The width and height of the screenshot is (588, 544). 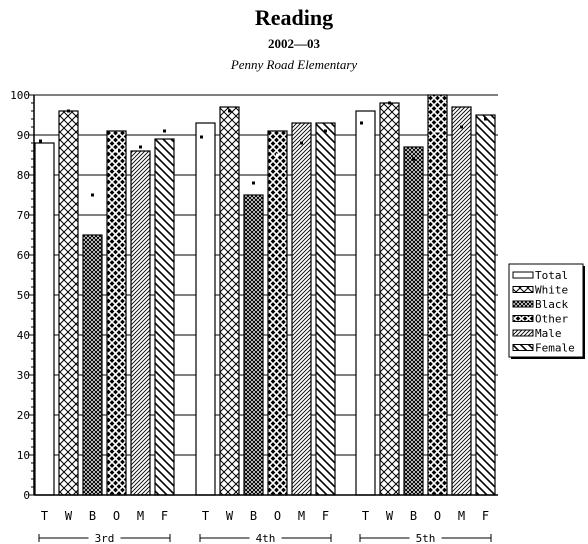 I want to click on legend-box, so click(x=546, y=310).